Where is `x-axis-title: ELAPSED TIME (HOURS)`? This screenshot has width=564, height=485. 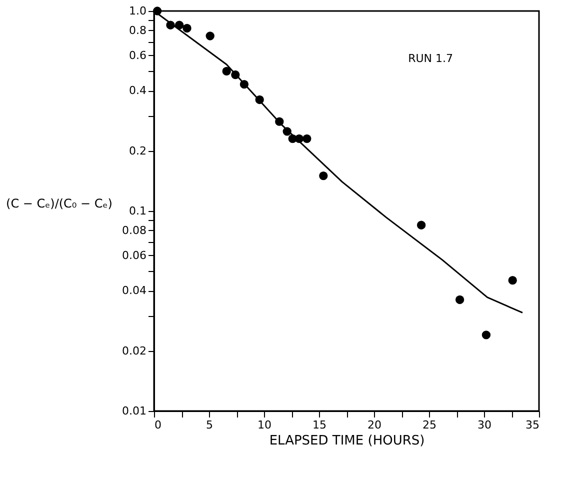
x-axis-title: ELAPSED TIME (HOURS) is located at coordinates (347, 441).